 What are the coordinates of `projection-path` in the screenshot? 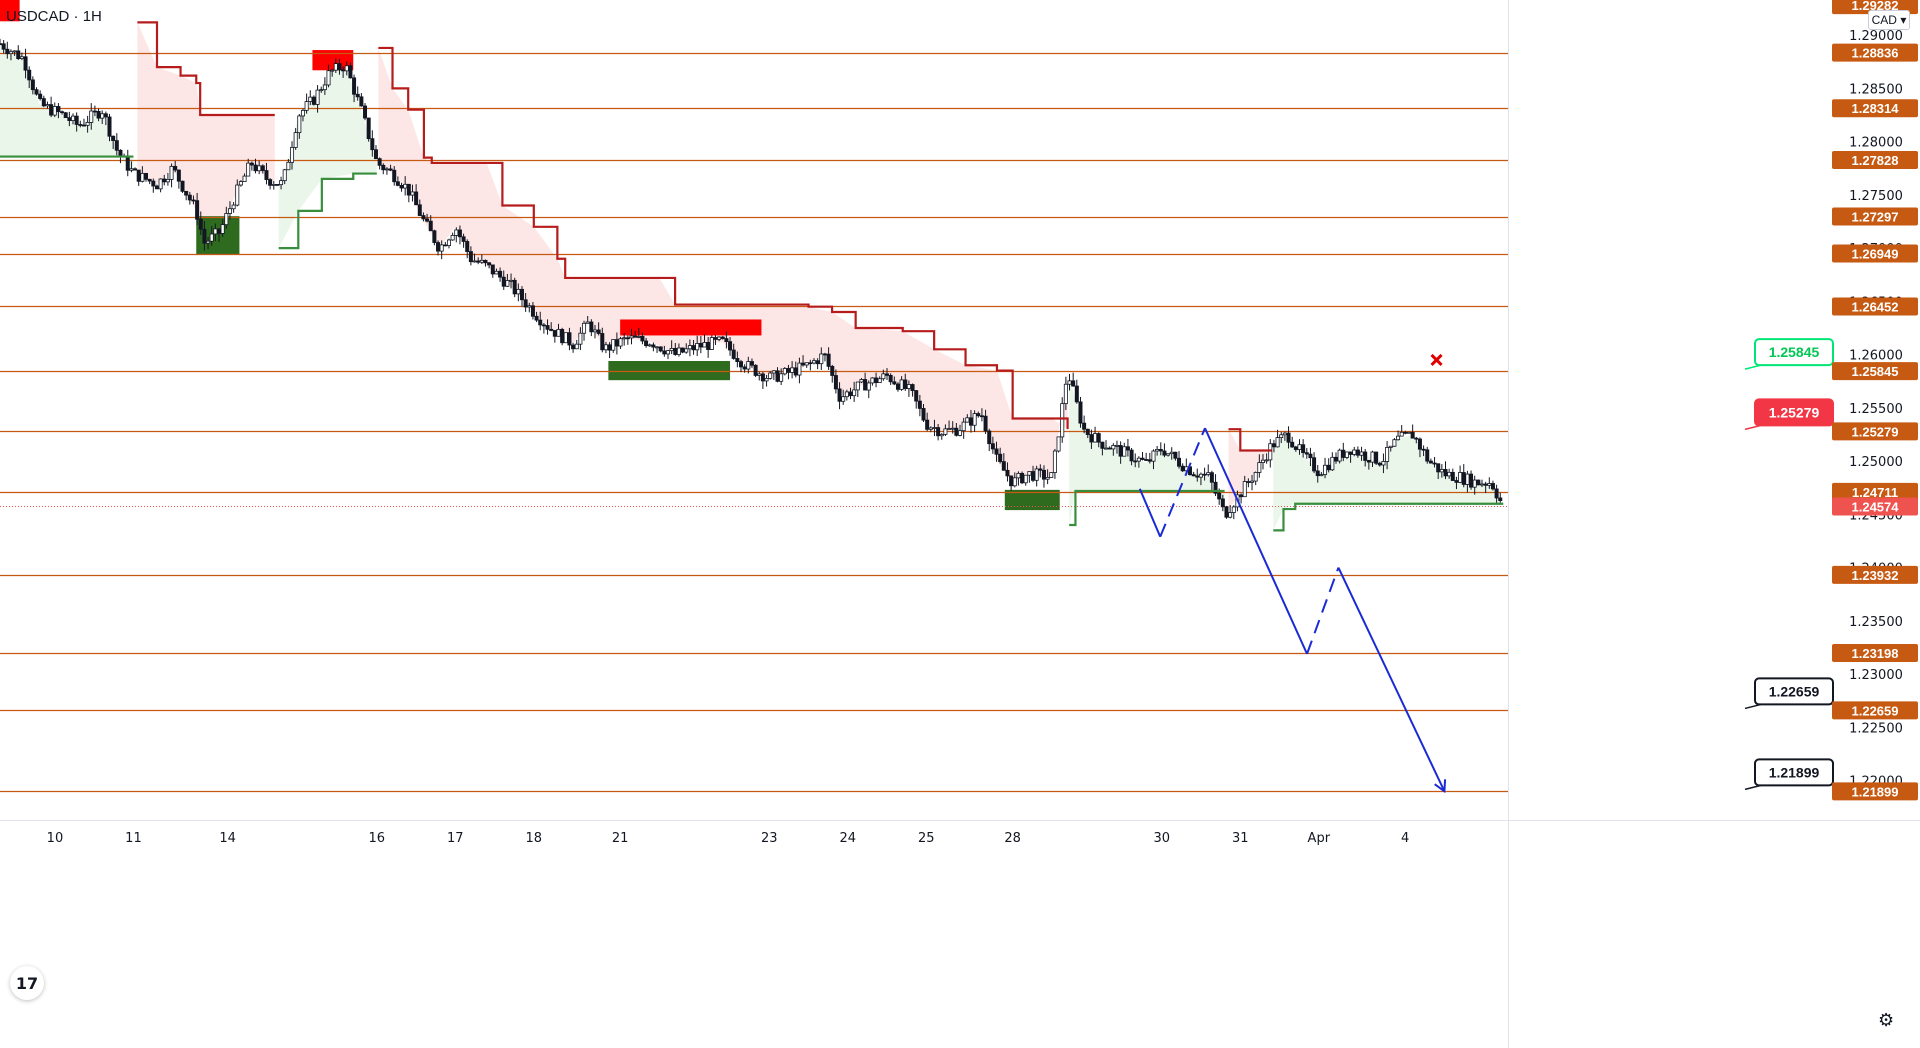 It's located at (1292, 573).